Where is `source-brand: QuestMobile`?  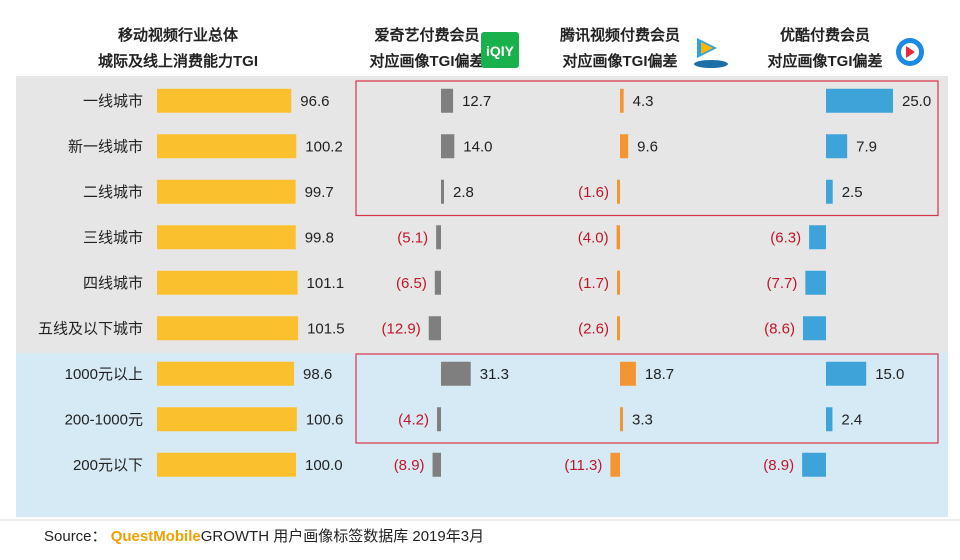 source-brand: QuestMobile is located at coordinates (155, 536).